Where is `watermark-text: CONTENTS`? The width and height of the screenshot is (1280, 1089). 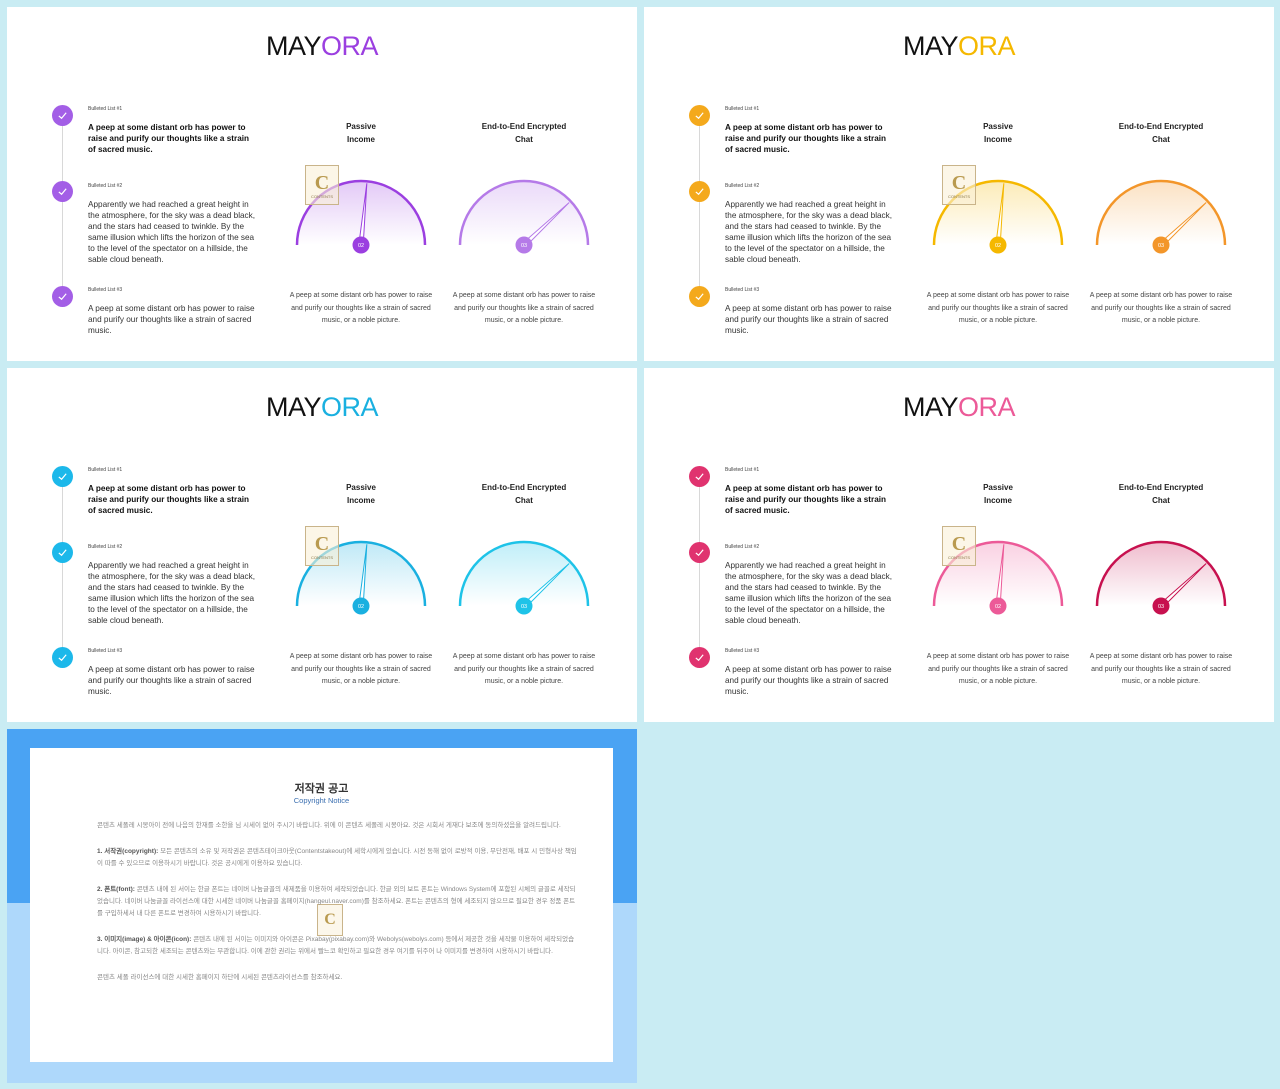 watermark-text: CONTENTS is located at coordinates (322, 557).